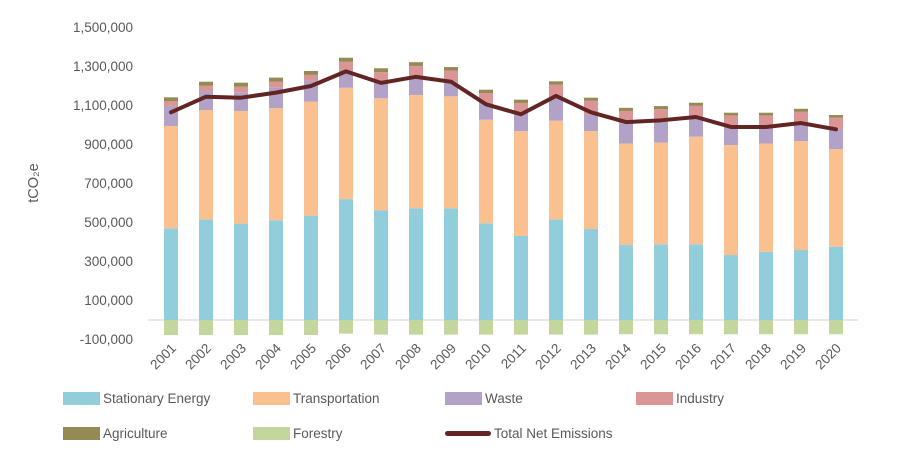 This screenshot has height=471, width=900. I want to click on bar-segment-forestry-2020, so click(836, 327).